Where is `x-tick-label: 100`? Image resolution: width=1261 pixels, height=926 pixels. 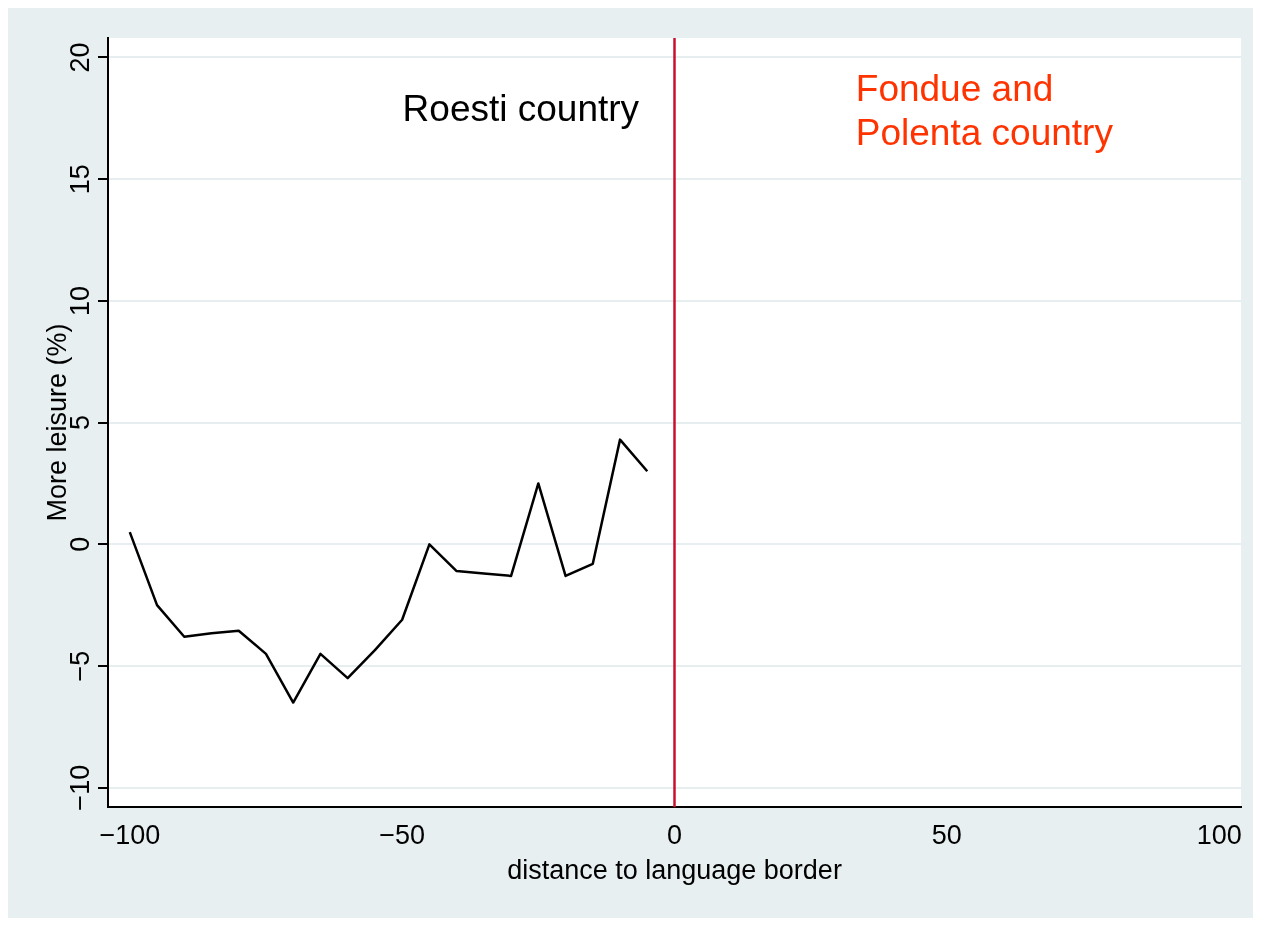 x-tick-label: 100 is located at coordinates (1219, 834).